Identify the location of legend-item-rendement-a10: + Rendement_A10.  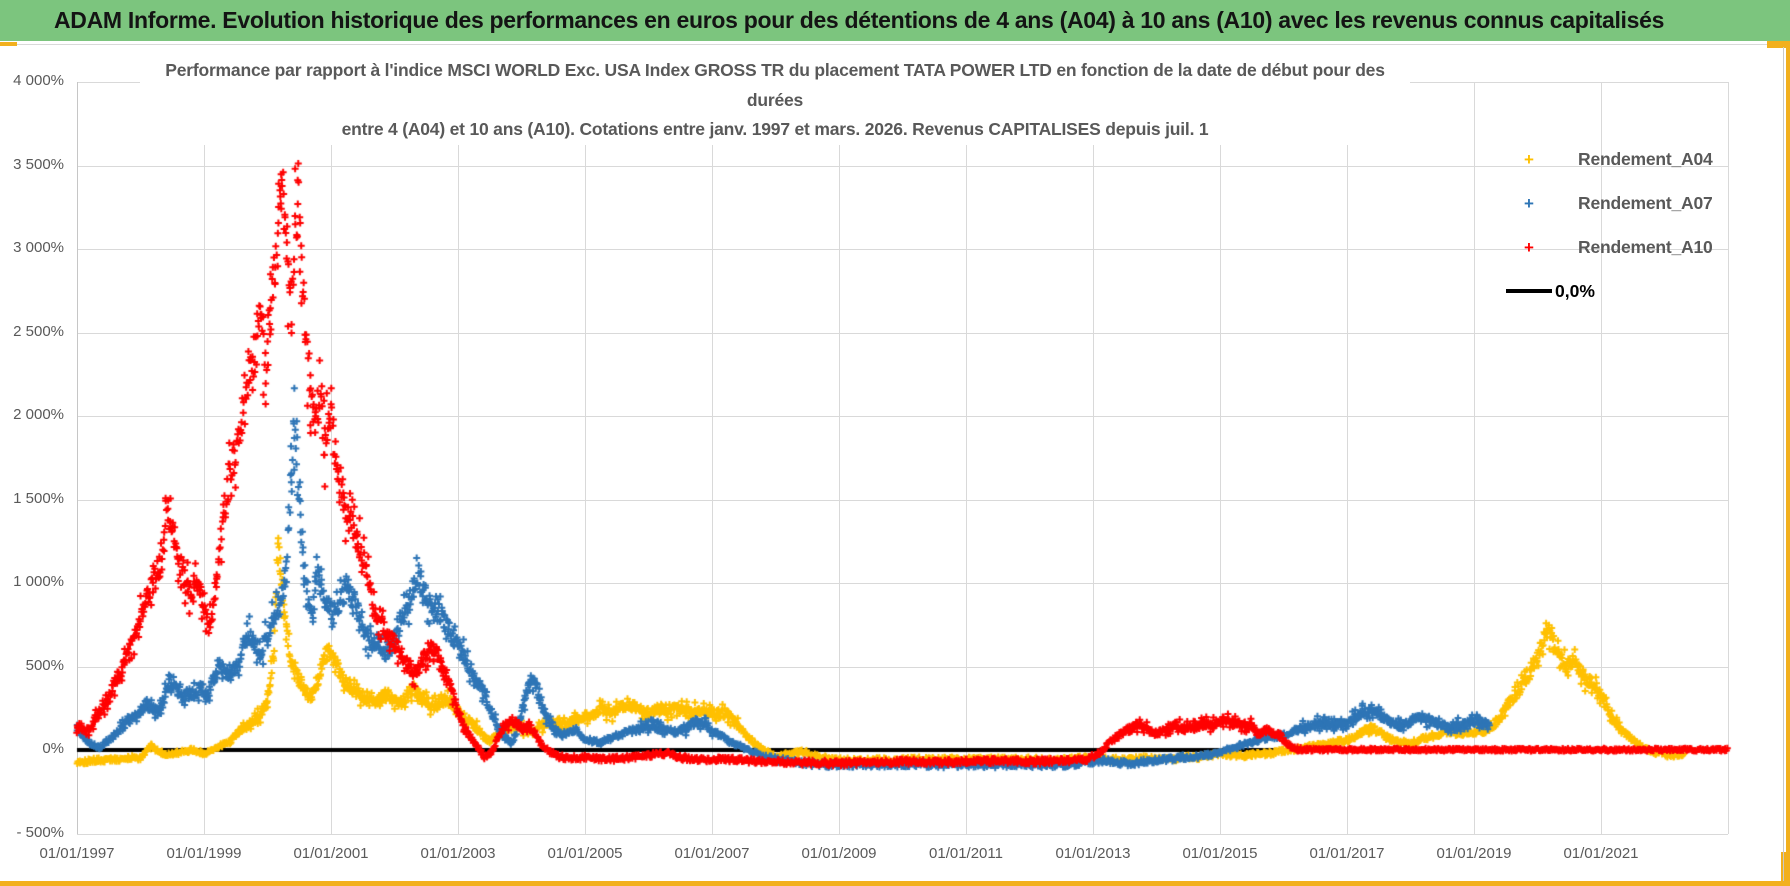
(1646, 247).